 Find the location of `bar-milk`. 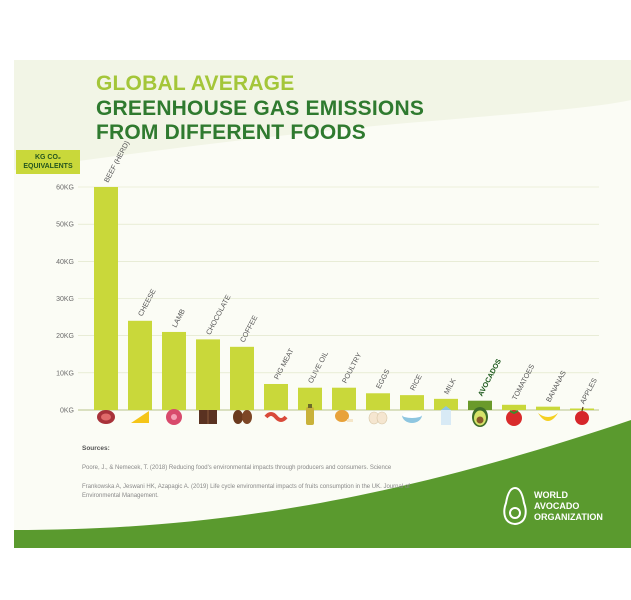

bar-milk is located at coordinates (446, 404).